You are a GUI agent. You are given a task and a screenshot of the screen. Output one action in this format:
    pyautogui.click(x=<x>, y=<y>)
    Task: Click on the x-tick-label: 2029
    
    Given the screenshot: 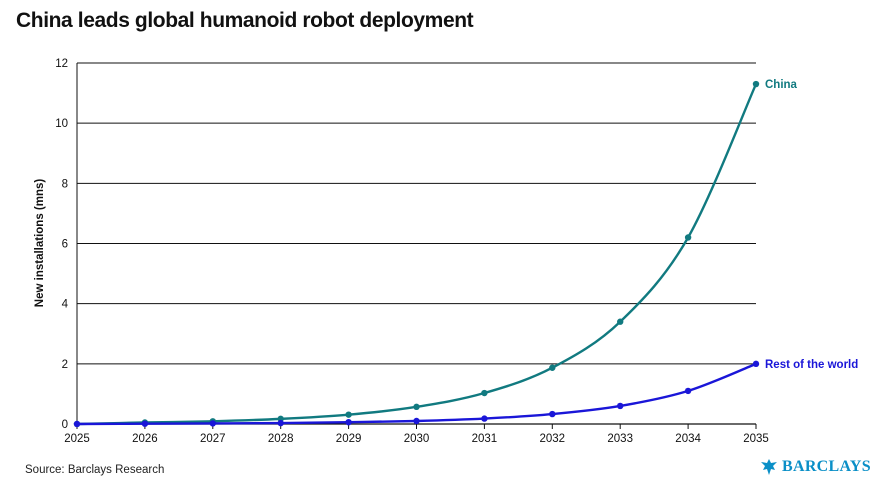 What is the action you would take?
    pyautogui.click(x=349, y=439)
    